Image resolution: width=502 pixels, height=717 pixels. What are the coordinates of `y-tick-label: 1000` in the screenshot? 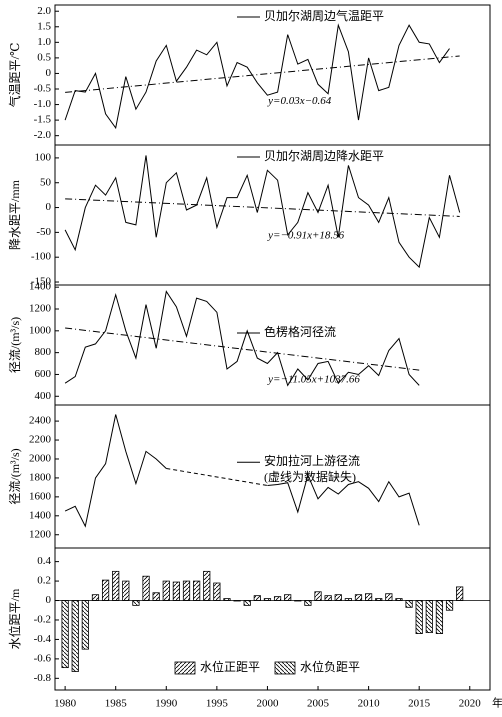 It's located at (40, 330).